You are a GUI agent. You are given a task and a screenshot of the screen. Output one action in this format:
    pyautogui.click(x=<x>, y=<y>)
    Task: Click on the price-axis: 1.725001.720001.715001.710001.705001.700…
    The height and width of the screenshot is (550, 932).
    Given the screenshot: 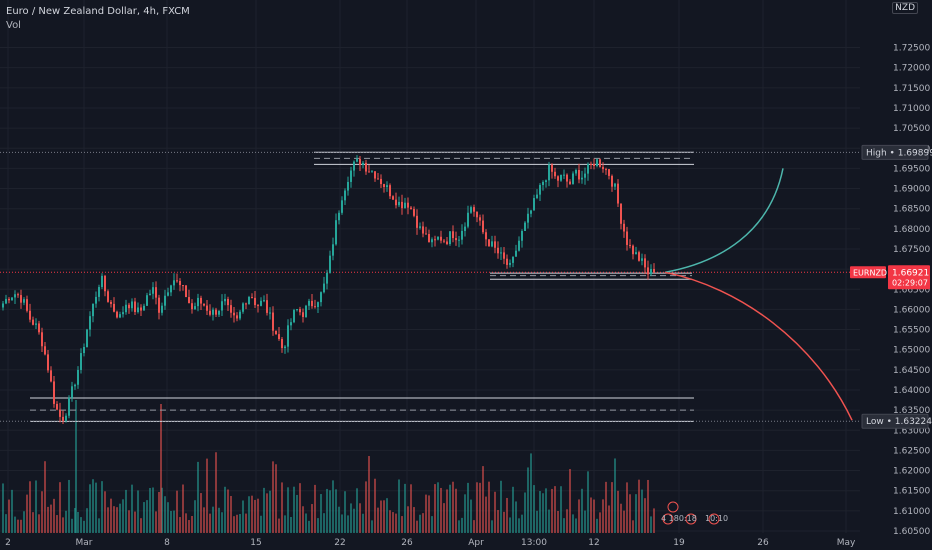 What is the action you would take?
    pyautogui.click(x=911, y=290)
    